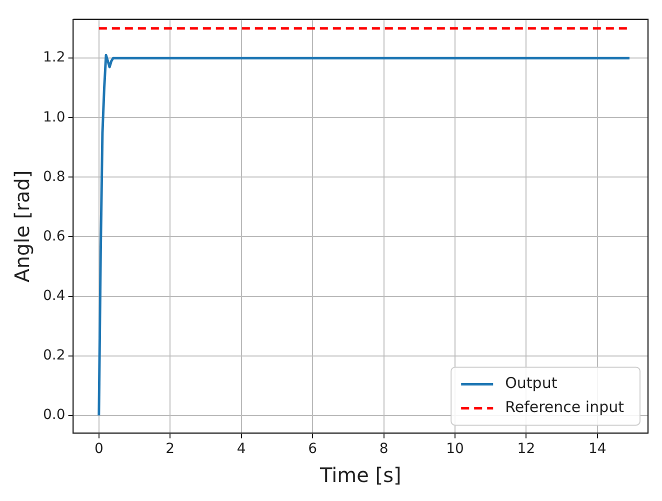  I want to click on x-tick-label: 6, so click(313, 449).